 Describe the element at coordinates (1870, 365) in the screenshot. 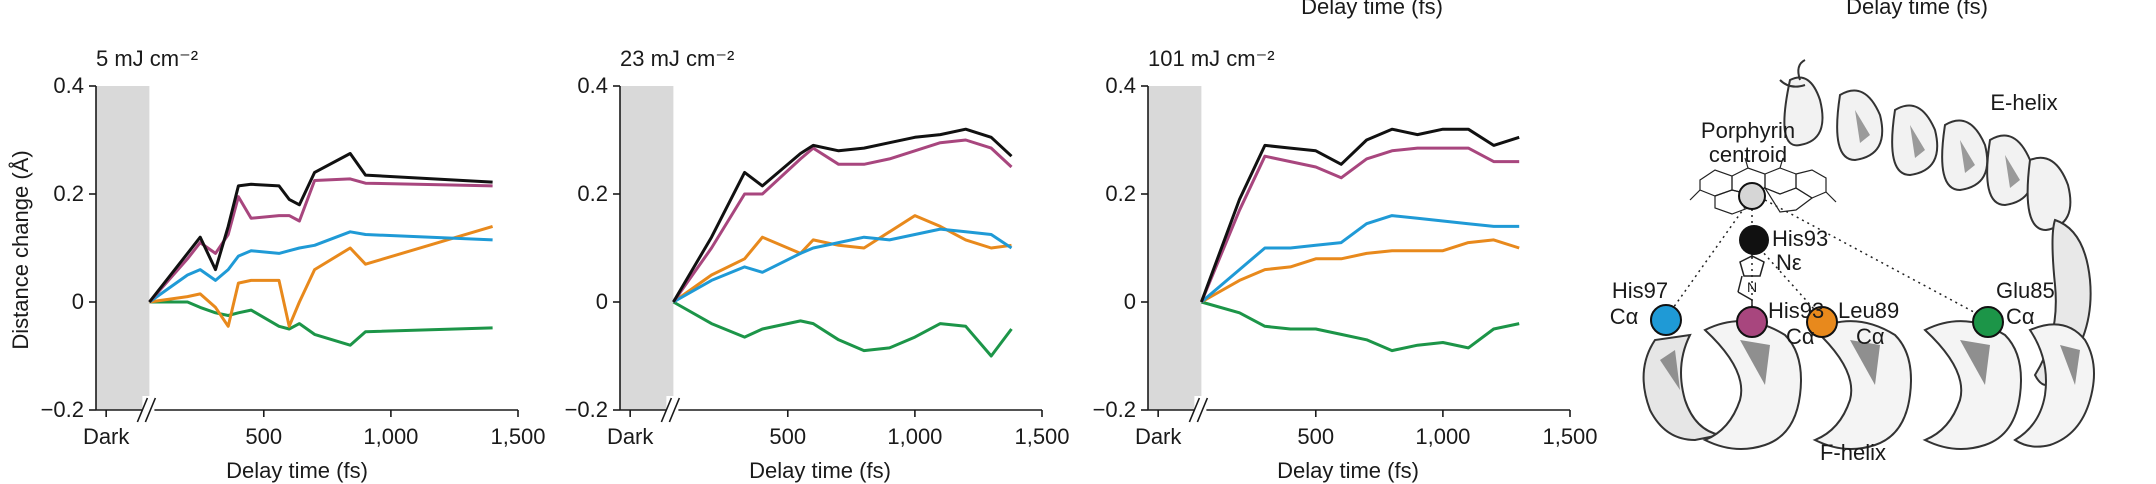

I see `f-helix-shading` at that location.